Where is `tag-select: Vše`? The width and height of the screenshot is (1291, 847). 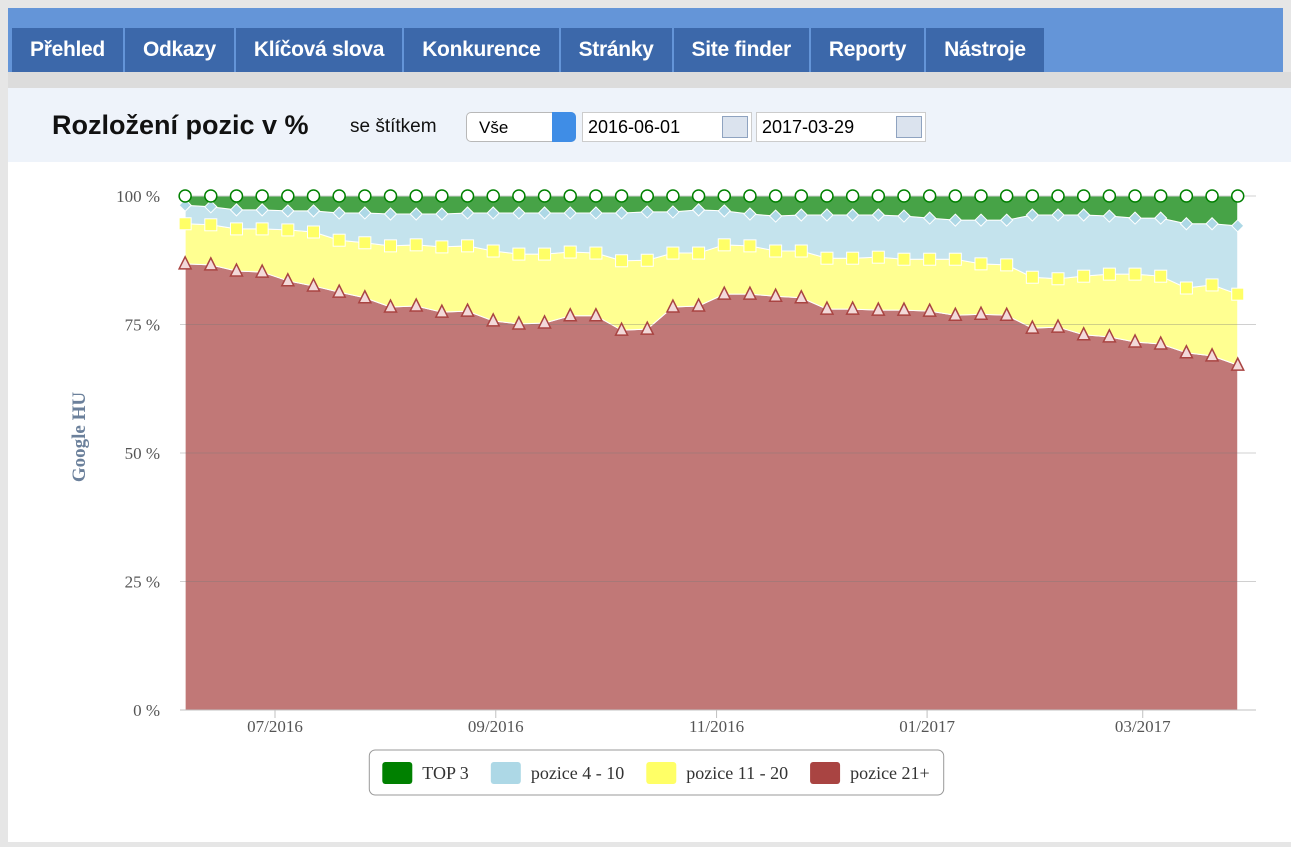
tag-select: Vše is located at coordinates (521, 127).